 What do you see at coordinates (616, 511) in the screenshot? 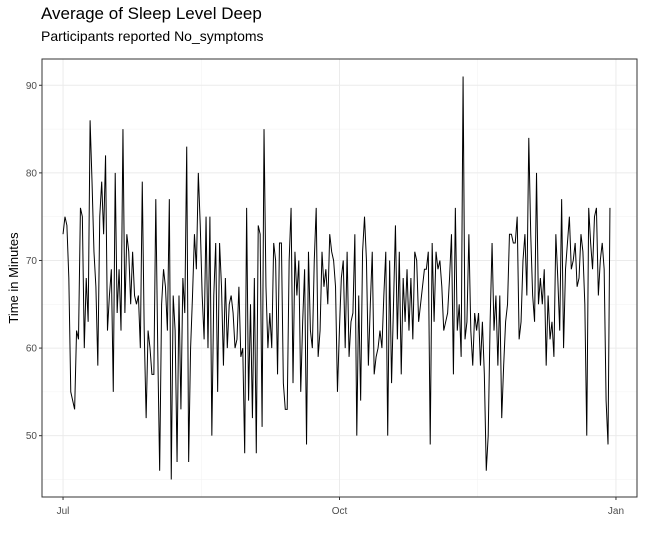
I see `x-tick-label: Jan` at bounding box center [616, 511].